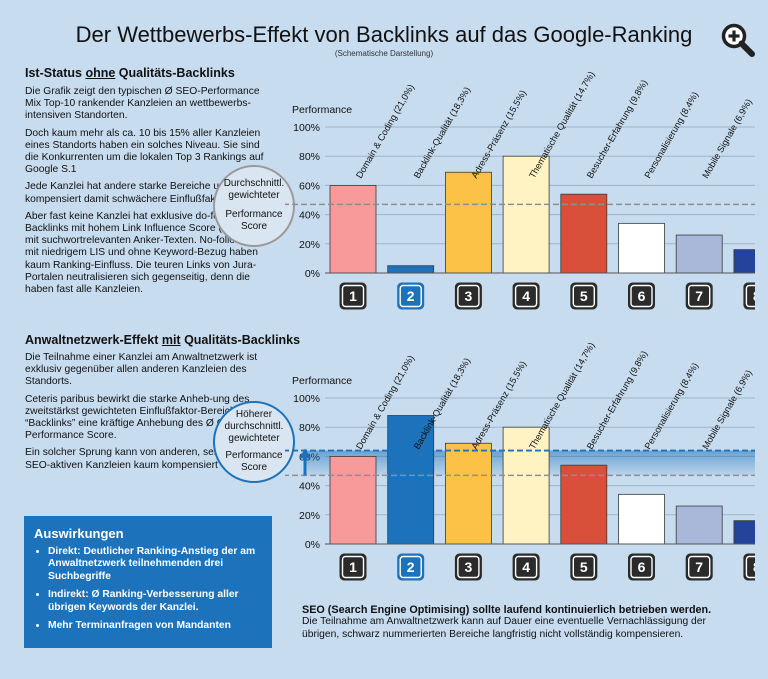  What do you see at coordinates (254, 189) in the screenshot?
I see `circle-label-top: Durchschnittl. gewichteter` at bounding box center [254, 189].